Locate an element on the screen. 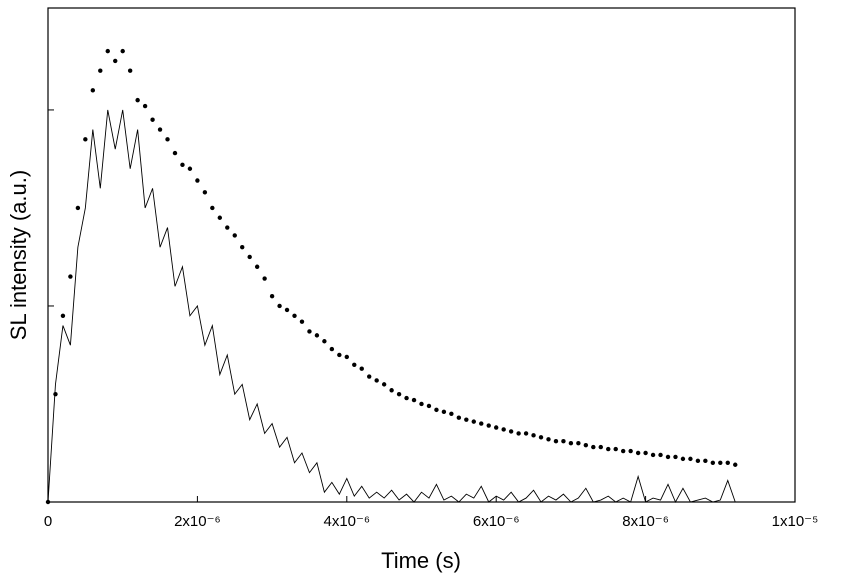  x-tick-label: 0 is located at coordinates (48, 521).